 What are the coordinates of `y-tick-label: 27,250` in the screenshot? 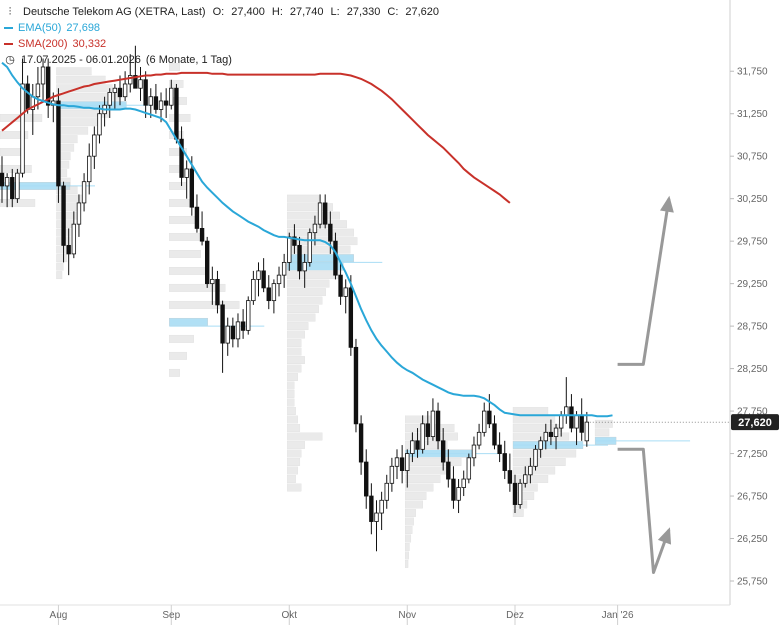 It's located at (752, 454).